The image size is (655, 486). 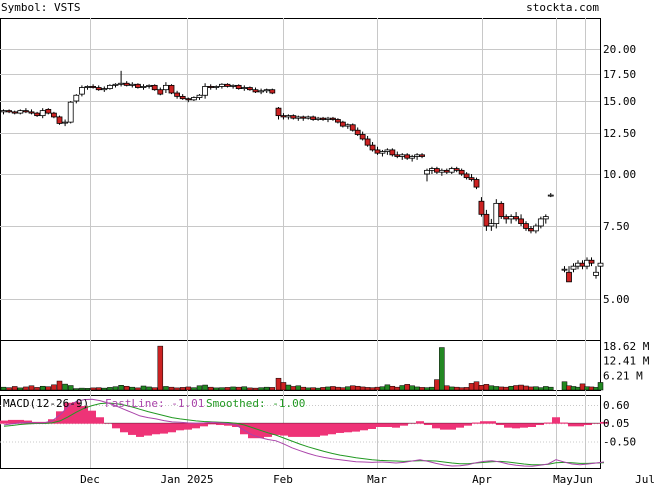 What do you see at coordinates (40, 7) in the screenshot?
I see `symbol-label: Symbol: VSTS` at bounding box center [40, 7].